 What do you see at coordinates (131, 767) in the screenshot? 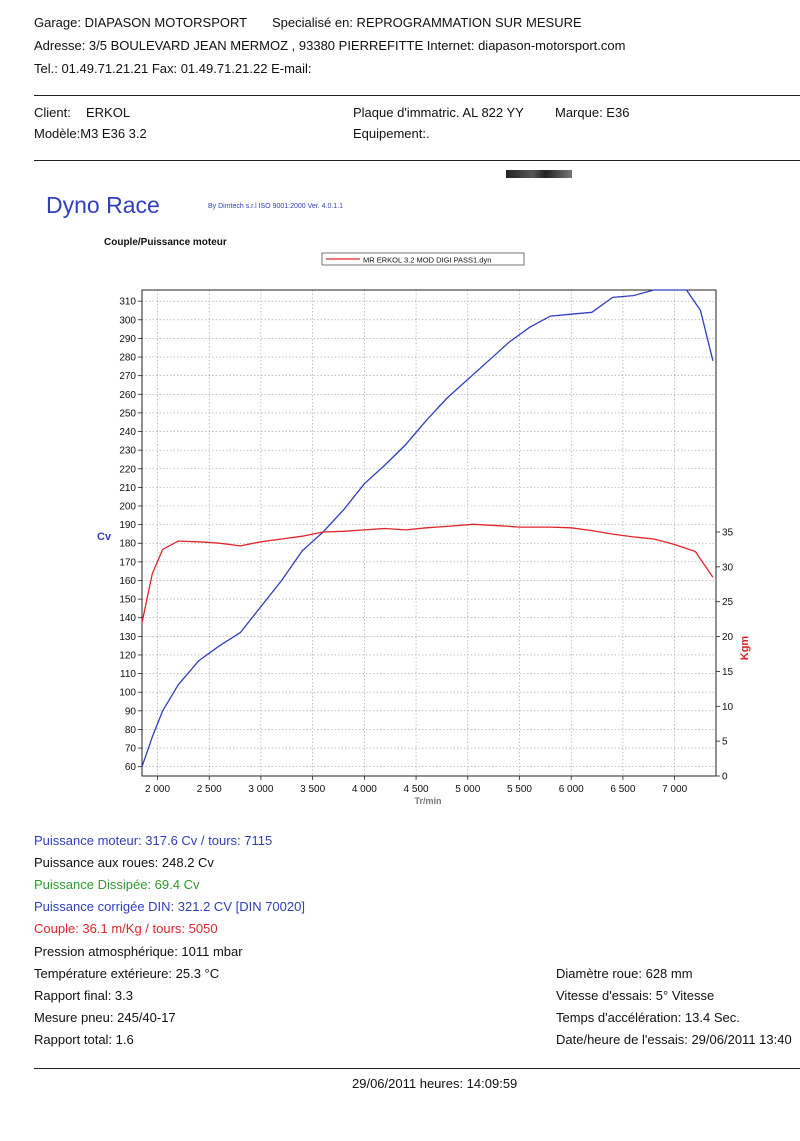
I see `y-left-tick-label: 60` at bounding box center [131, 767].